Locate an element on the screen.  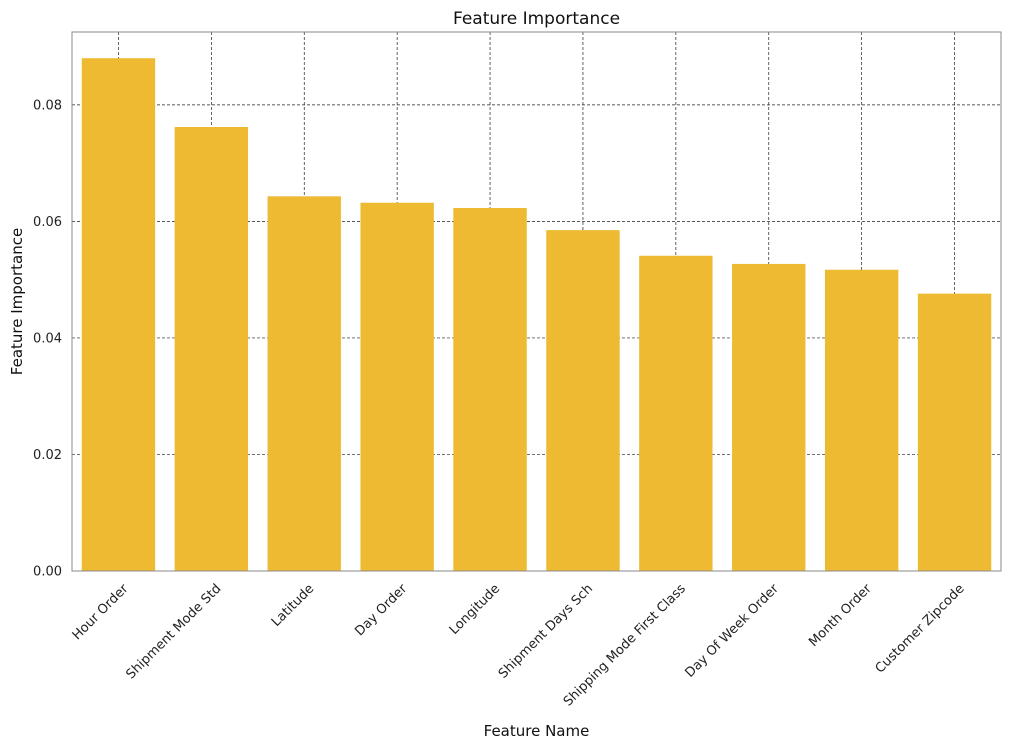
y-tick-label: 0.06 is located at coordinates (47, 222).